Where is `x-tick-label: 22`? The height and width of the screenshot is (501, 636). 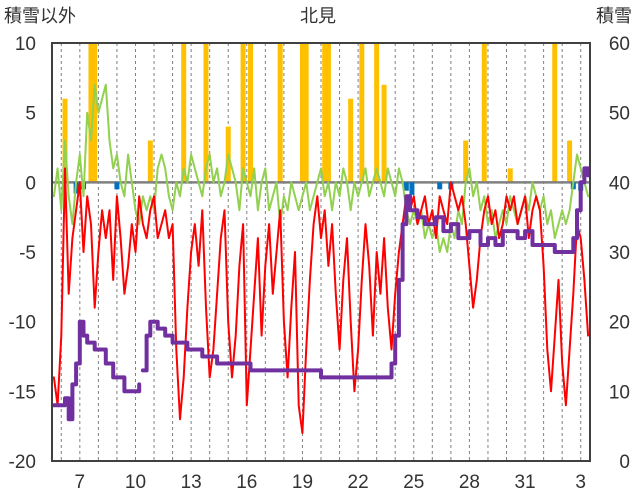 x-tick-label: 22 is located at coordinates (358, 482).